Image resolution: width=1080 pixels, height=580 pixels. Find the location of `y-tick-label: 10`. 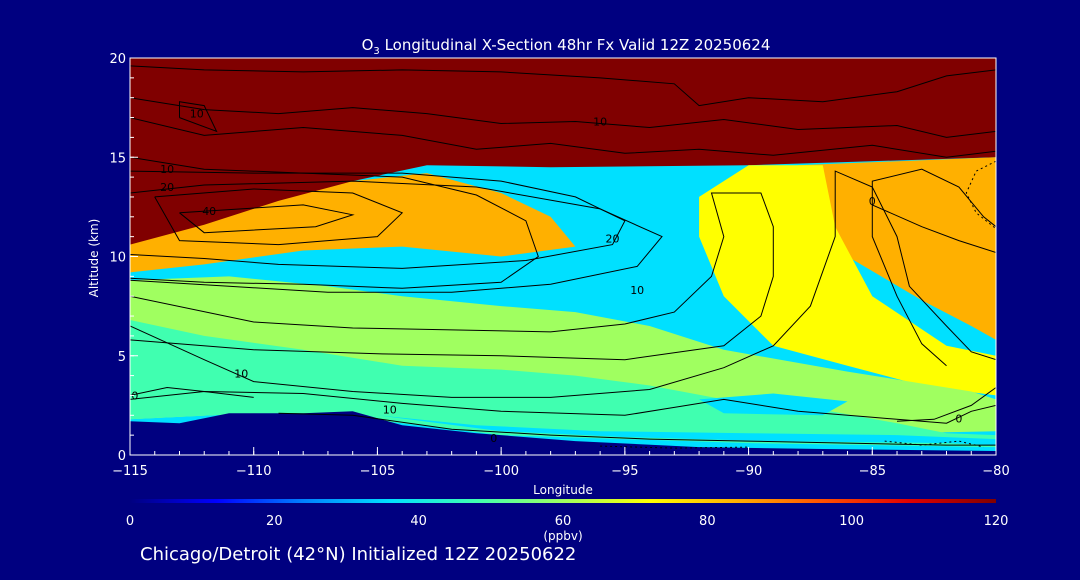

y-tick-label: 10 is located at coordinates (117, 258).